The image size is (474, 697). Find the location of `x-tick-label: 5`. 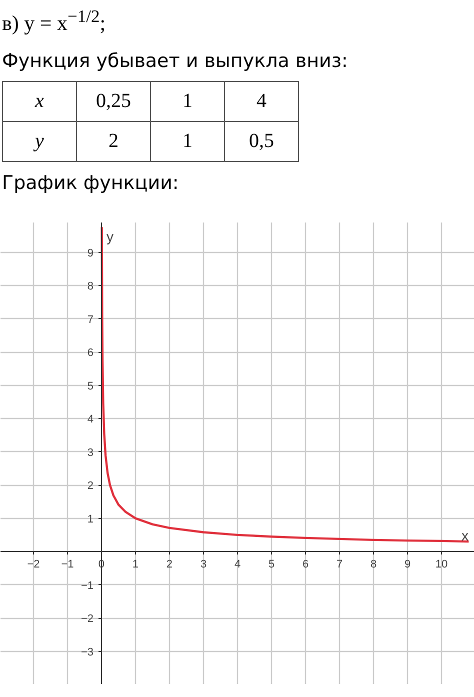

x-tick-label: 5 is located at coordinates (271, 564).